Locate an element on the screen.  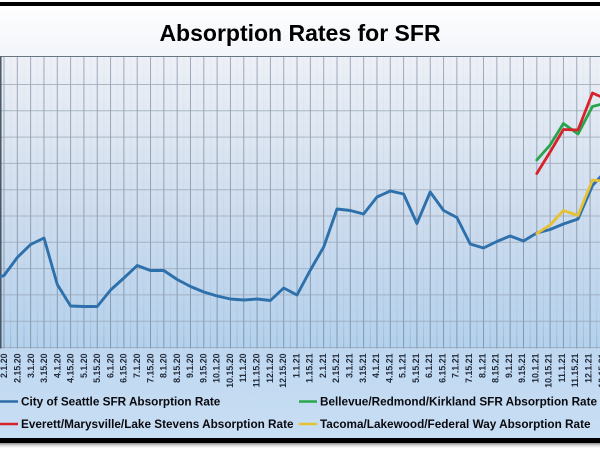
svg-text: 9.15.20 is located at coordinates (203, 367).